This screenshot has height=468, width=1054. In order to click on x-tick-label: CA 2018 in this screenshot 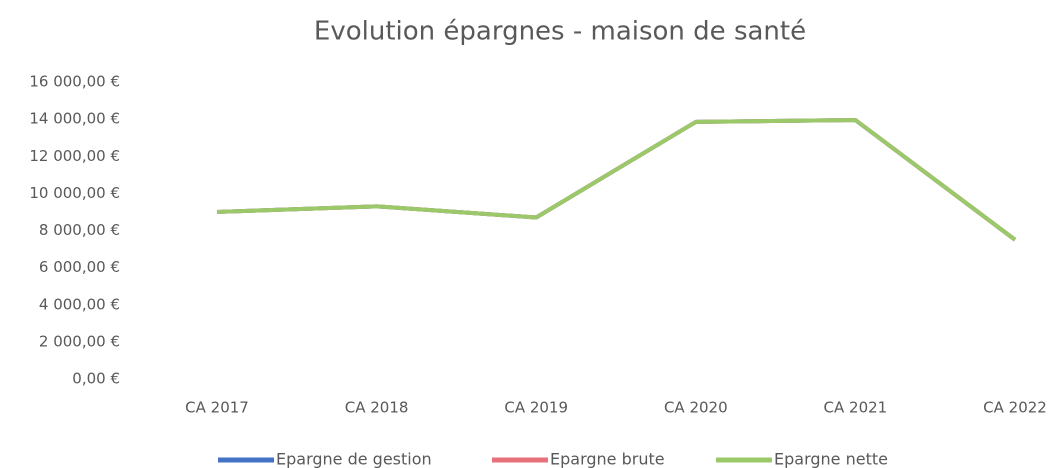, I will do `click(377, 408)`.